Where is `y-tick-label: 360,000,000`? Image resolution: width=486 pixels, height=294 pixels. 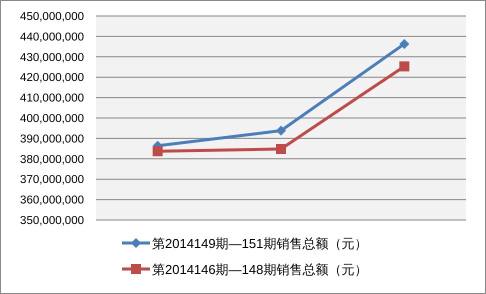
y-tick-label: 360,000,000 is located at coordinates (52, 200).